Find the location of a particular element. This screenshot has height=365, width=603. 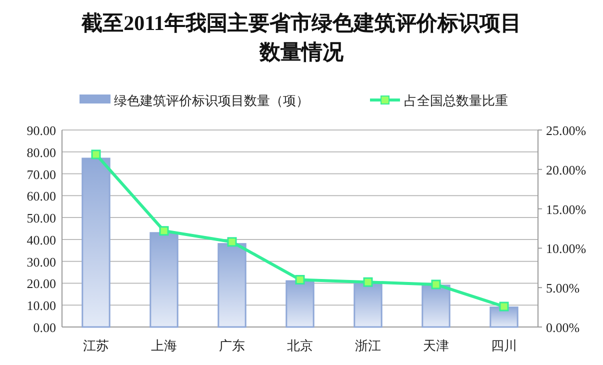

legend-label: 绿色建筑评价标识项目数量（项） is located at coordinates (211, 100).